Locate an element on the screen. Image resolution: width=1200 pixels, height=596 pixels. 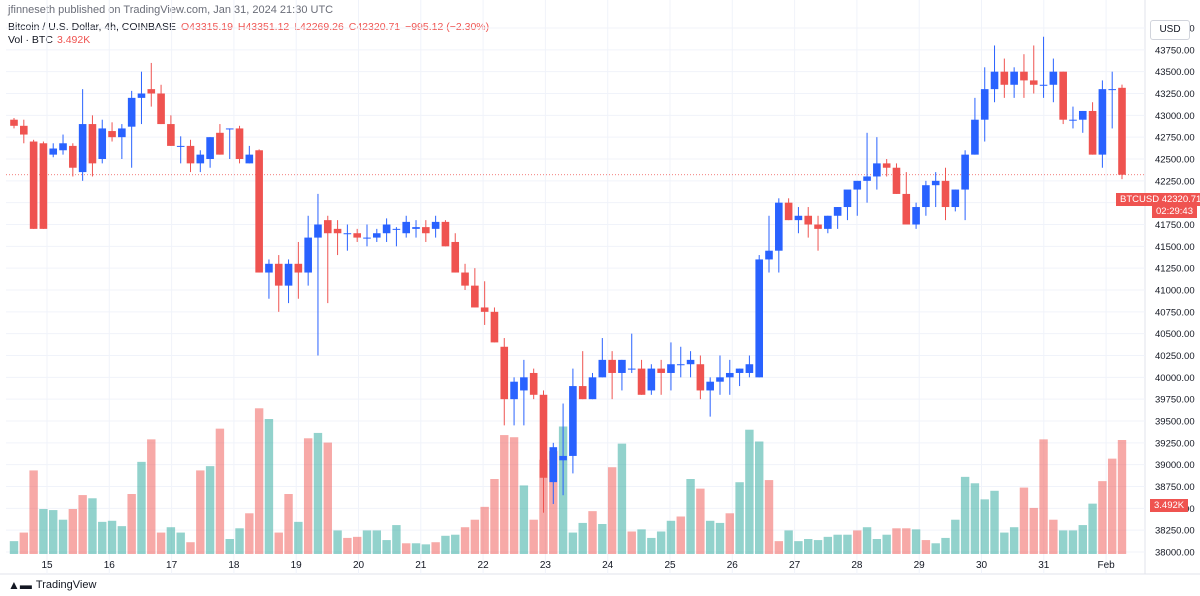
open-value: O43315.19 is located at coordinates (206, 27).